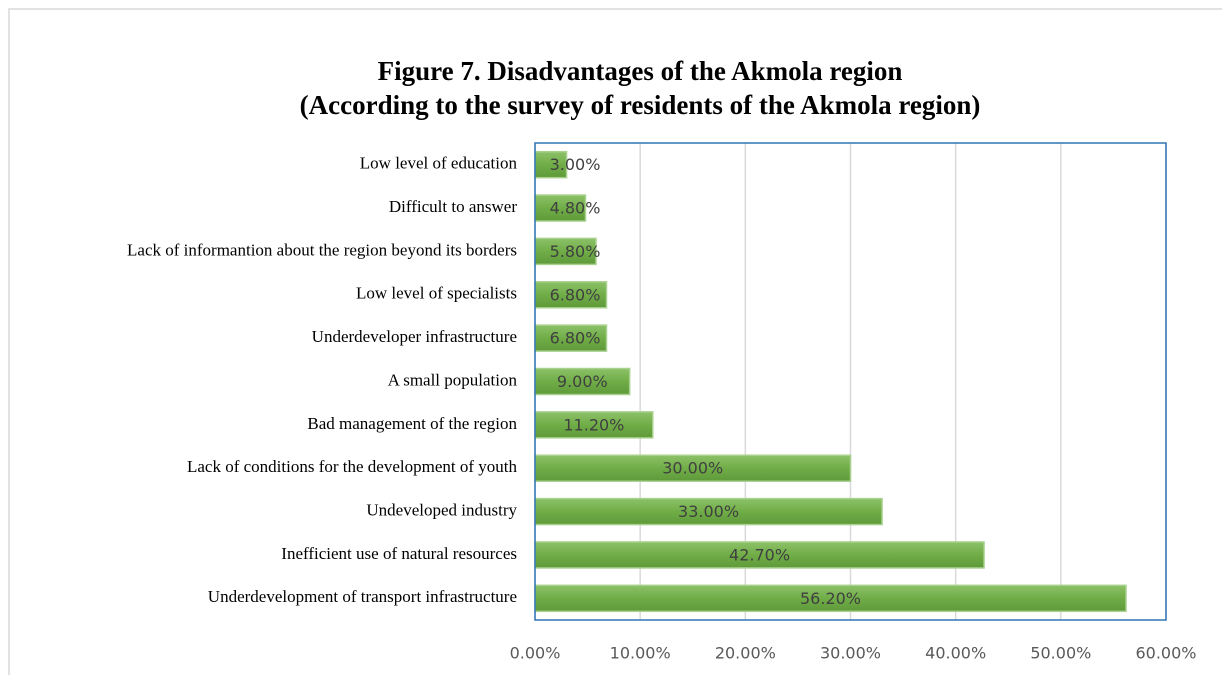  I want to click on value-label: 3.00%, so click(575, 164).